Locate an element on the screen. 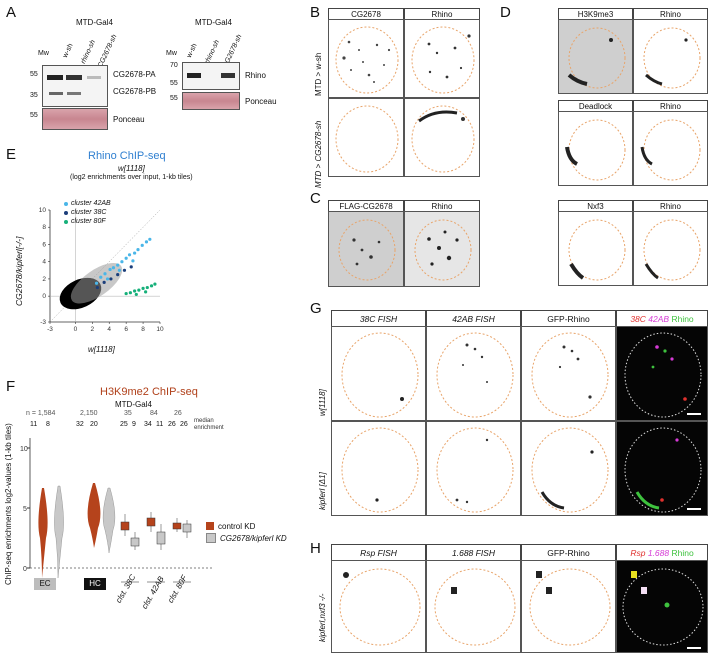 Image resolution: width=712 pixels, height=657 pixels. e-ytick-label: 8 is located at coordinates (44, 227).